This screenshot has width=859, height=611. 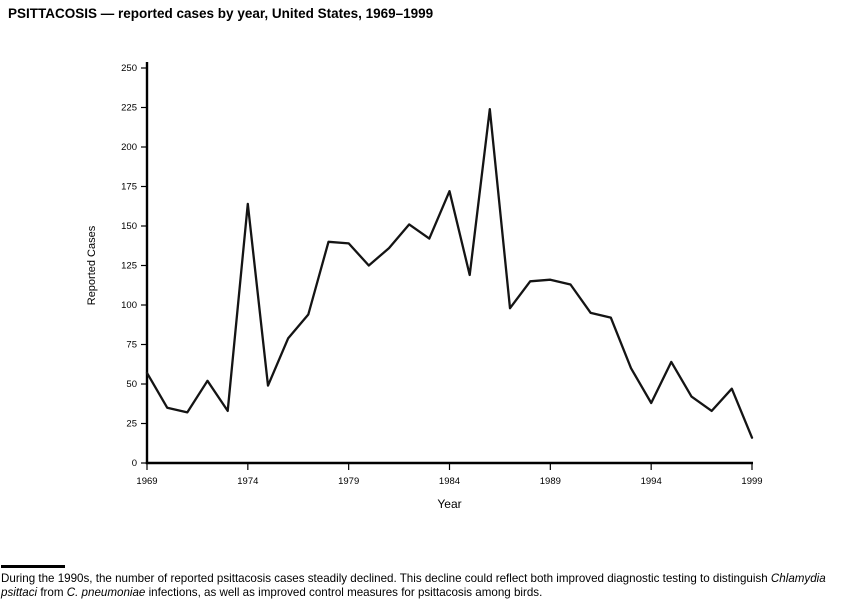 What do you see at coordinates (247, 481) in the screenshot?
I see `x-tick-label: 1974` at bounding box center [247, 481].